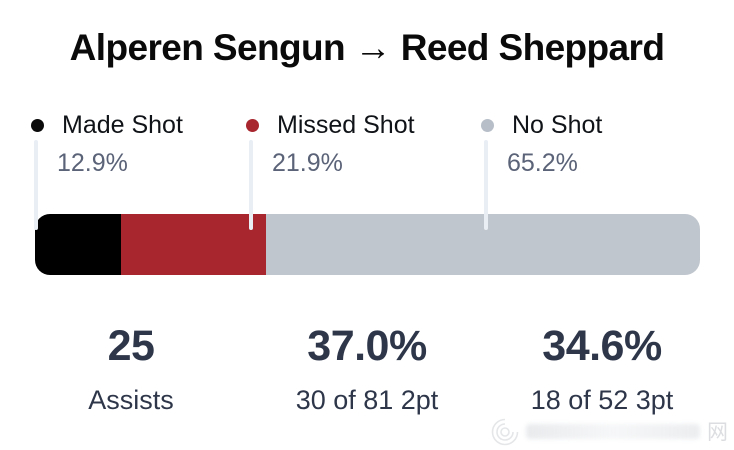 The height and width of the screenshot is (450, 734). What do you see at coordinates (557, 125) in the screenshot?
I see `legend-label: No Shot` at bounding box center [557, 125].